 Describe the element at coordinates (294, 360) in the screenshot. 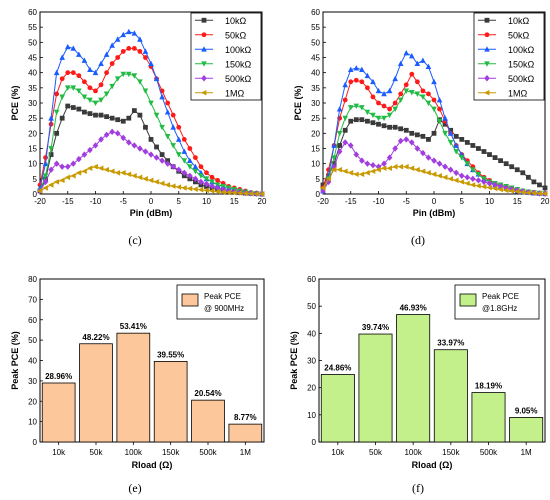

I see `y-axis-label: Peak PCE (%)` at that location.